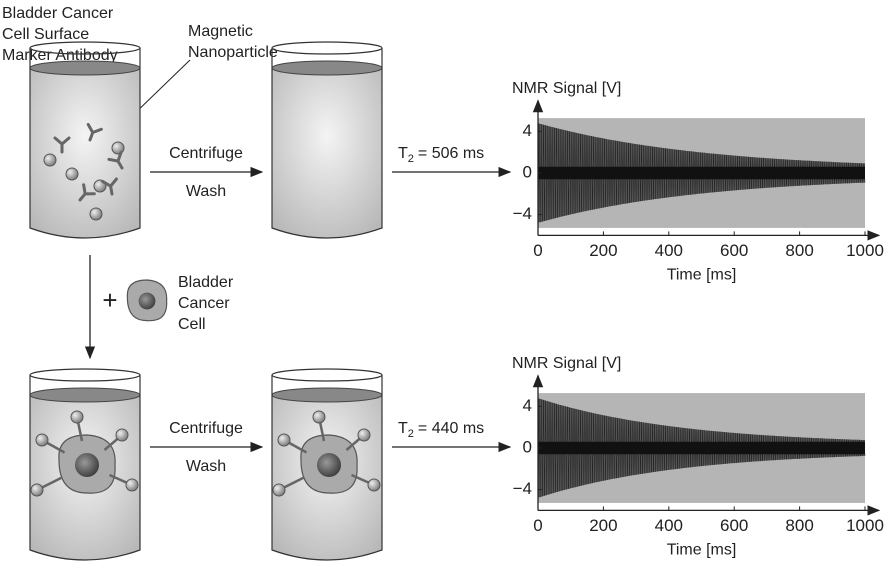 The height and width of the screenshot is (570, 891). What do you see at coordinates (206, 282) in the screenshot?
I see `cell-label: Bladder` at bounding box center [206, 282].